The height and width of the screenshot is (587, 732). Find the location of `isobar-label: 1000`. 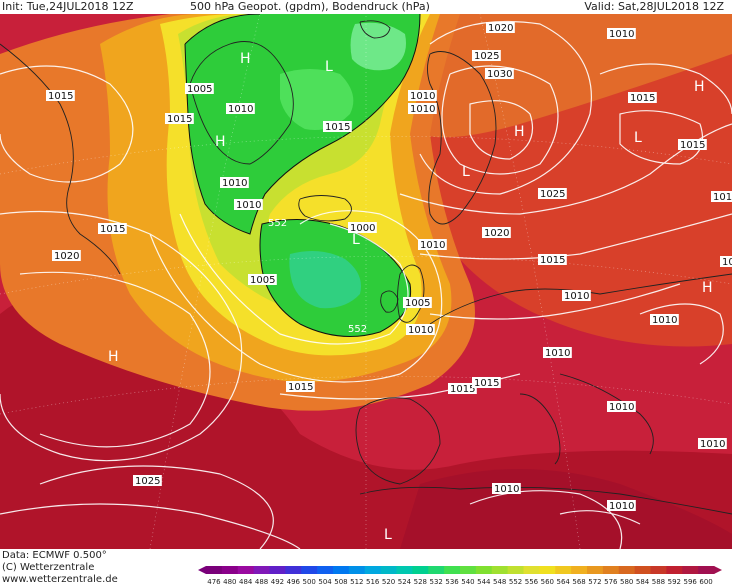

isobar-label: 1000 is located at coordinates (362, 228).